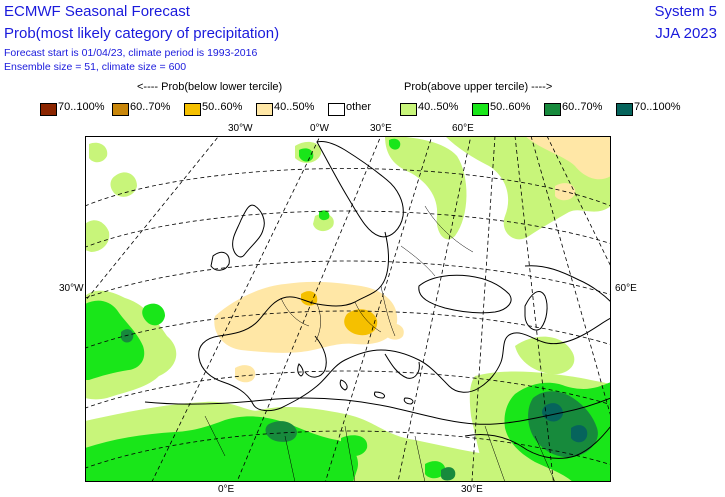 Image resolution: width=725 pixels, height=497 pixels. What do you see at coordinates (381, 128) in the screenshot?
I see `top-label-30e: 30°E` at bounding box center [381, 128].